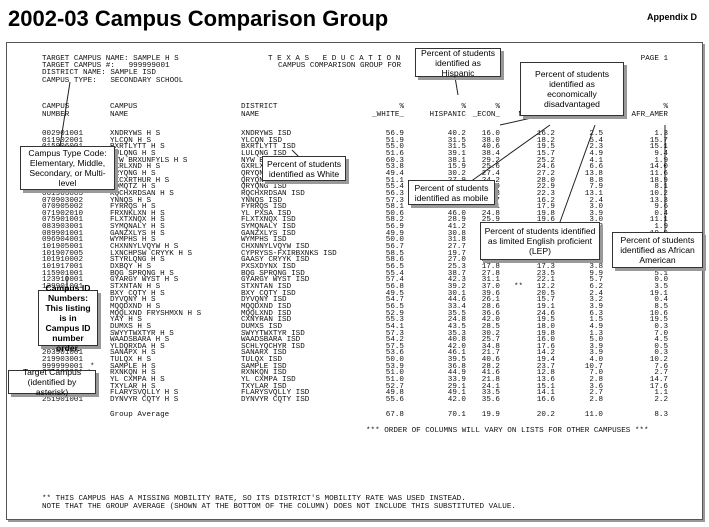  What do you see at coordinates (394, 220) in the screenshot?
I see `row-value: 58.2` at bounding box center [394, 220].